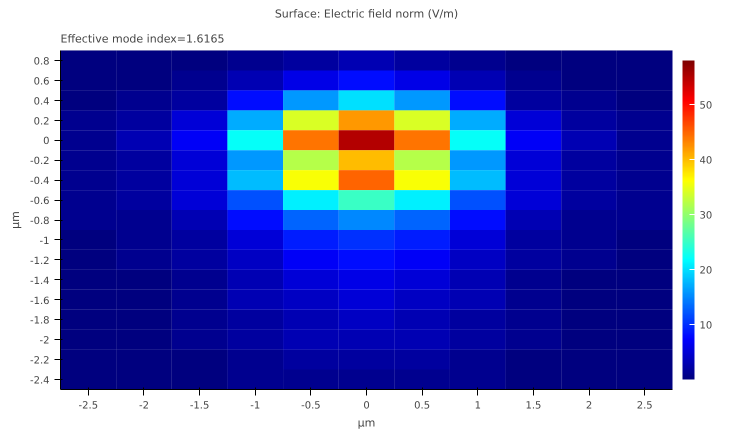 This screenshot has width=731, height=438. What do you see at coordinates (706, 106) in the screenshot?
I see `color-bar-label: 50` at bounding box center [706, 106].